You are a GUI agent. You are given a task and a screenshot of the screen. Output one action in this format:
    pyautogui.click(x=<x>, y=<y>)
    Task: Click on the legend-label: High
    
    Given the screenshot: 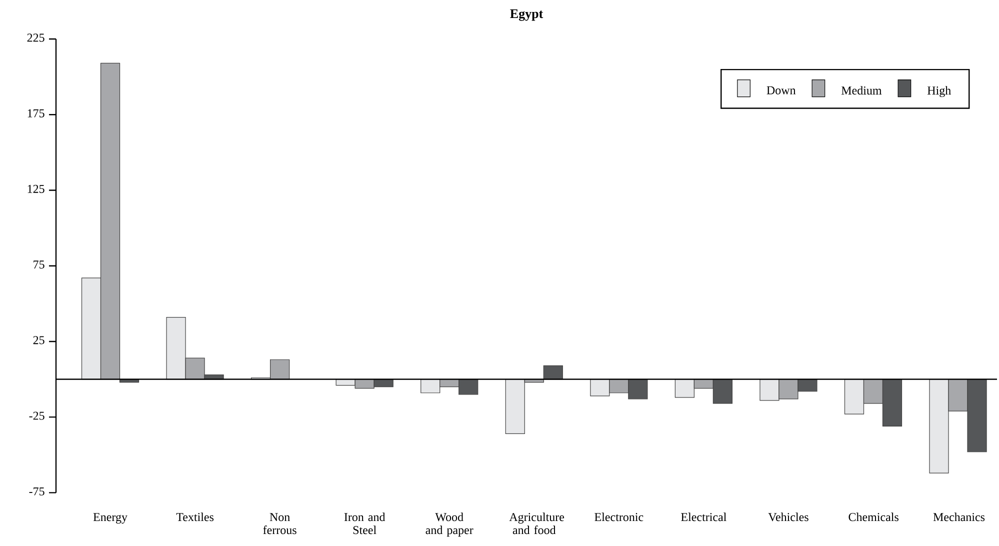 What is the action you would take?
    pyautogui.click(x=939, y=92)
    